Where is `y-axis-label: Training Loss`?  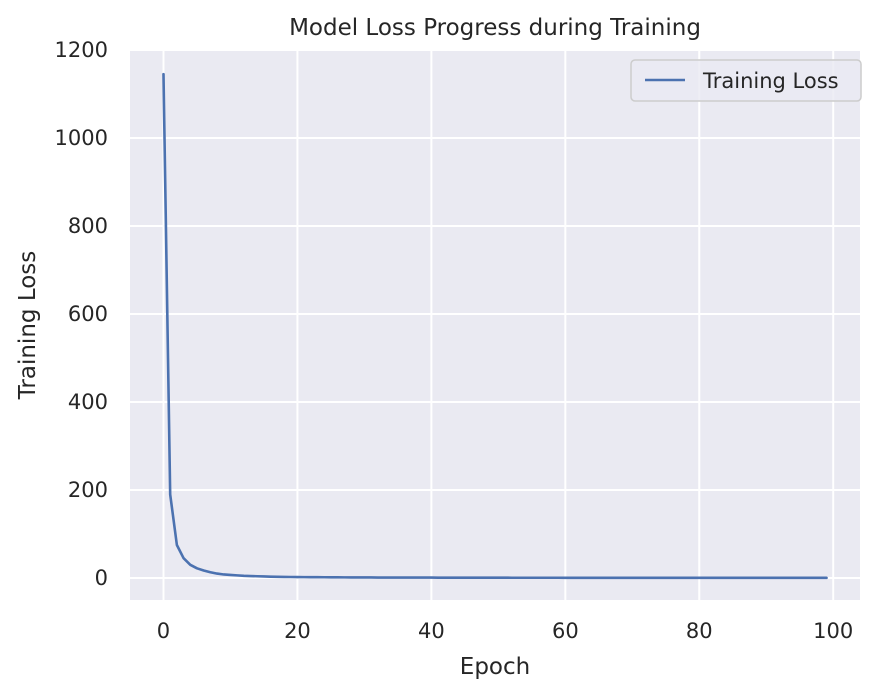 y-axis-label: Training Loss is located at coordinates (28, 326).